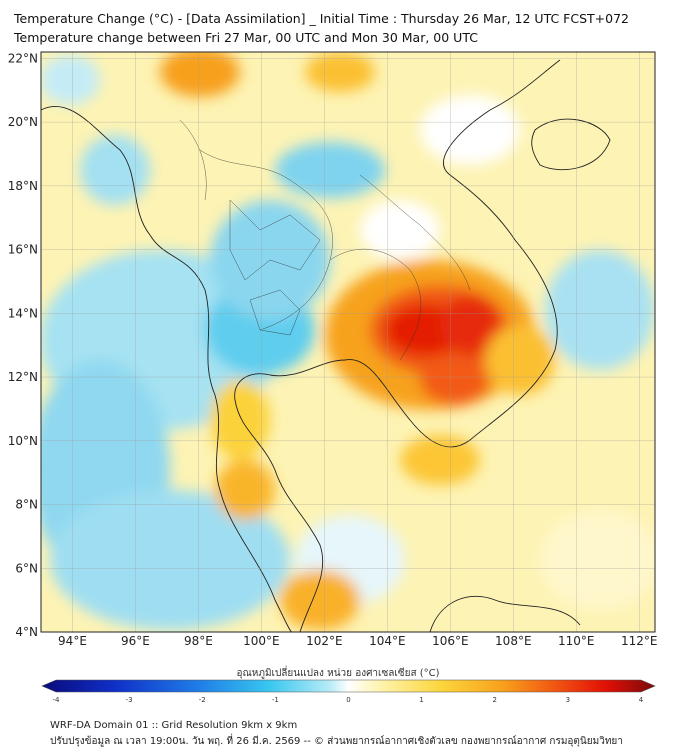  Describe the element at coordinates (576, 641) in the screenshot. I see `longitude-tick-label: 110°E` at that location.